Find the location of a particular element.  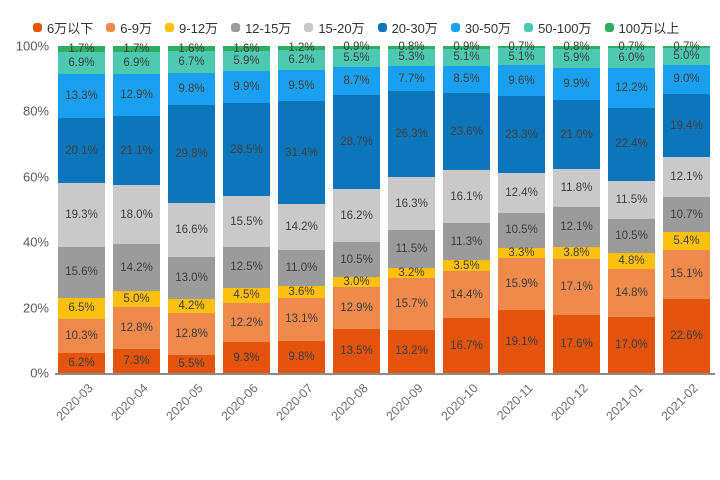

legend-item-20-30万: 20-30万 is located at coordinates (407, 27).